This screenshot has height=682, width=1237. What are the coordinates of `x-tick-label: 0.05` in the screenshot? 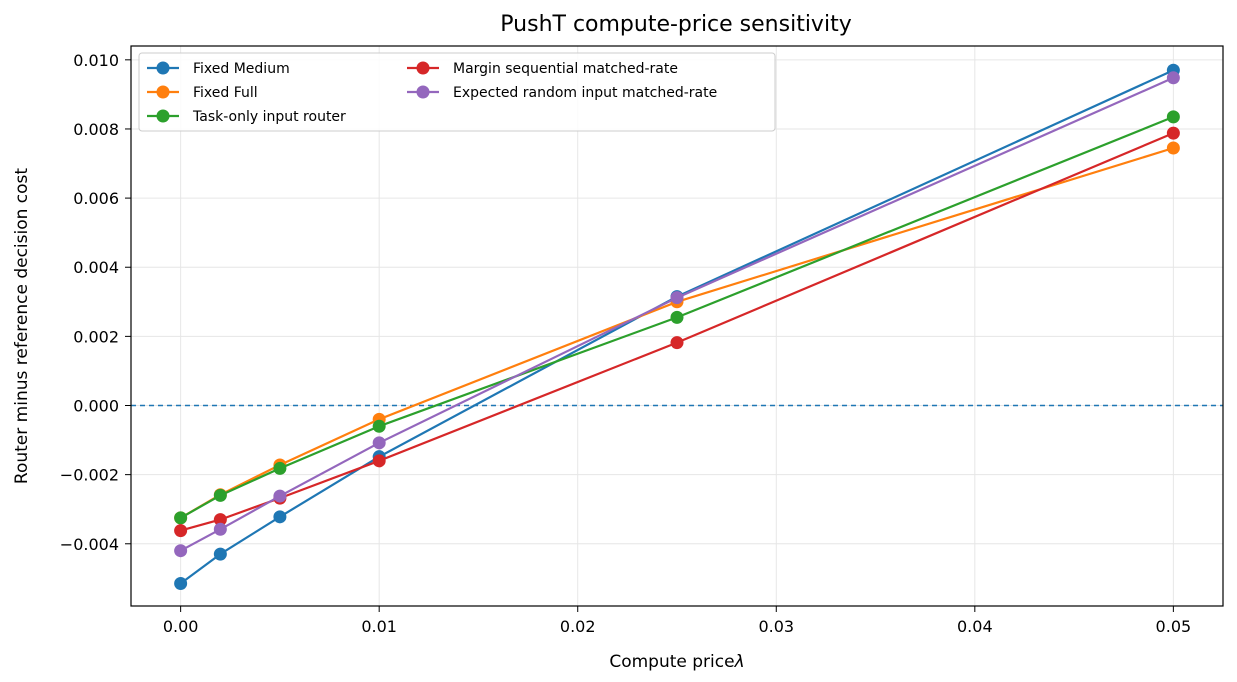 It's located at (1174, 626).